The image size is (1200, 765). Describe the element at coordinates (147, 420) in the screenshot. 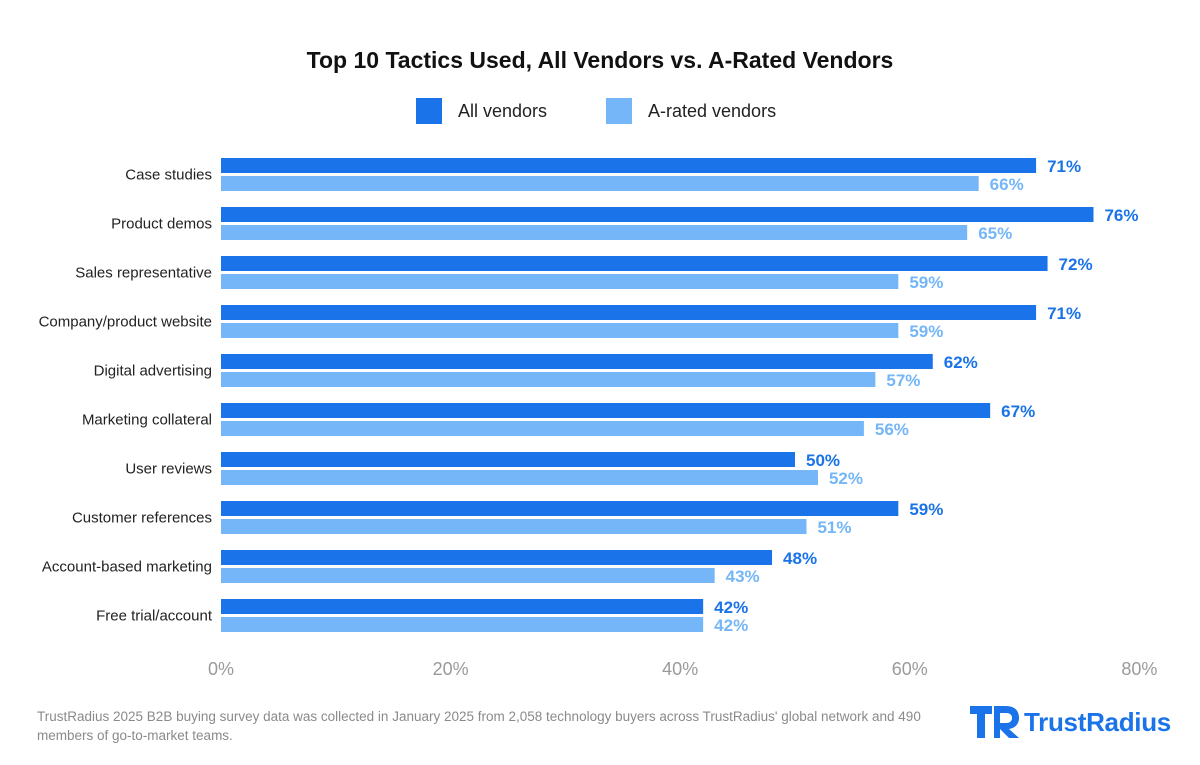

I see `category-label-marketing-collateral: Marketing collateral` at that location.